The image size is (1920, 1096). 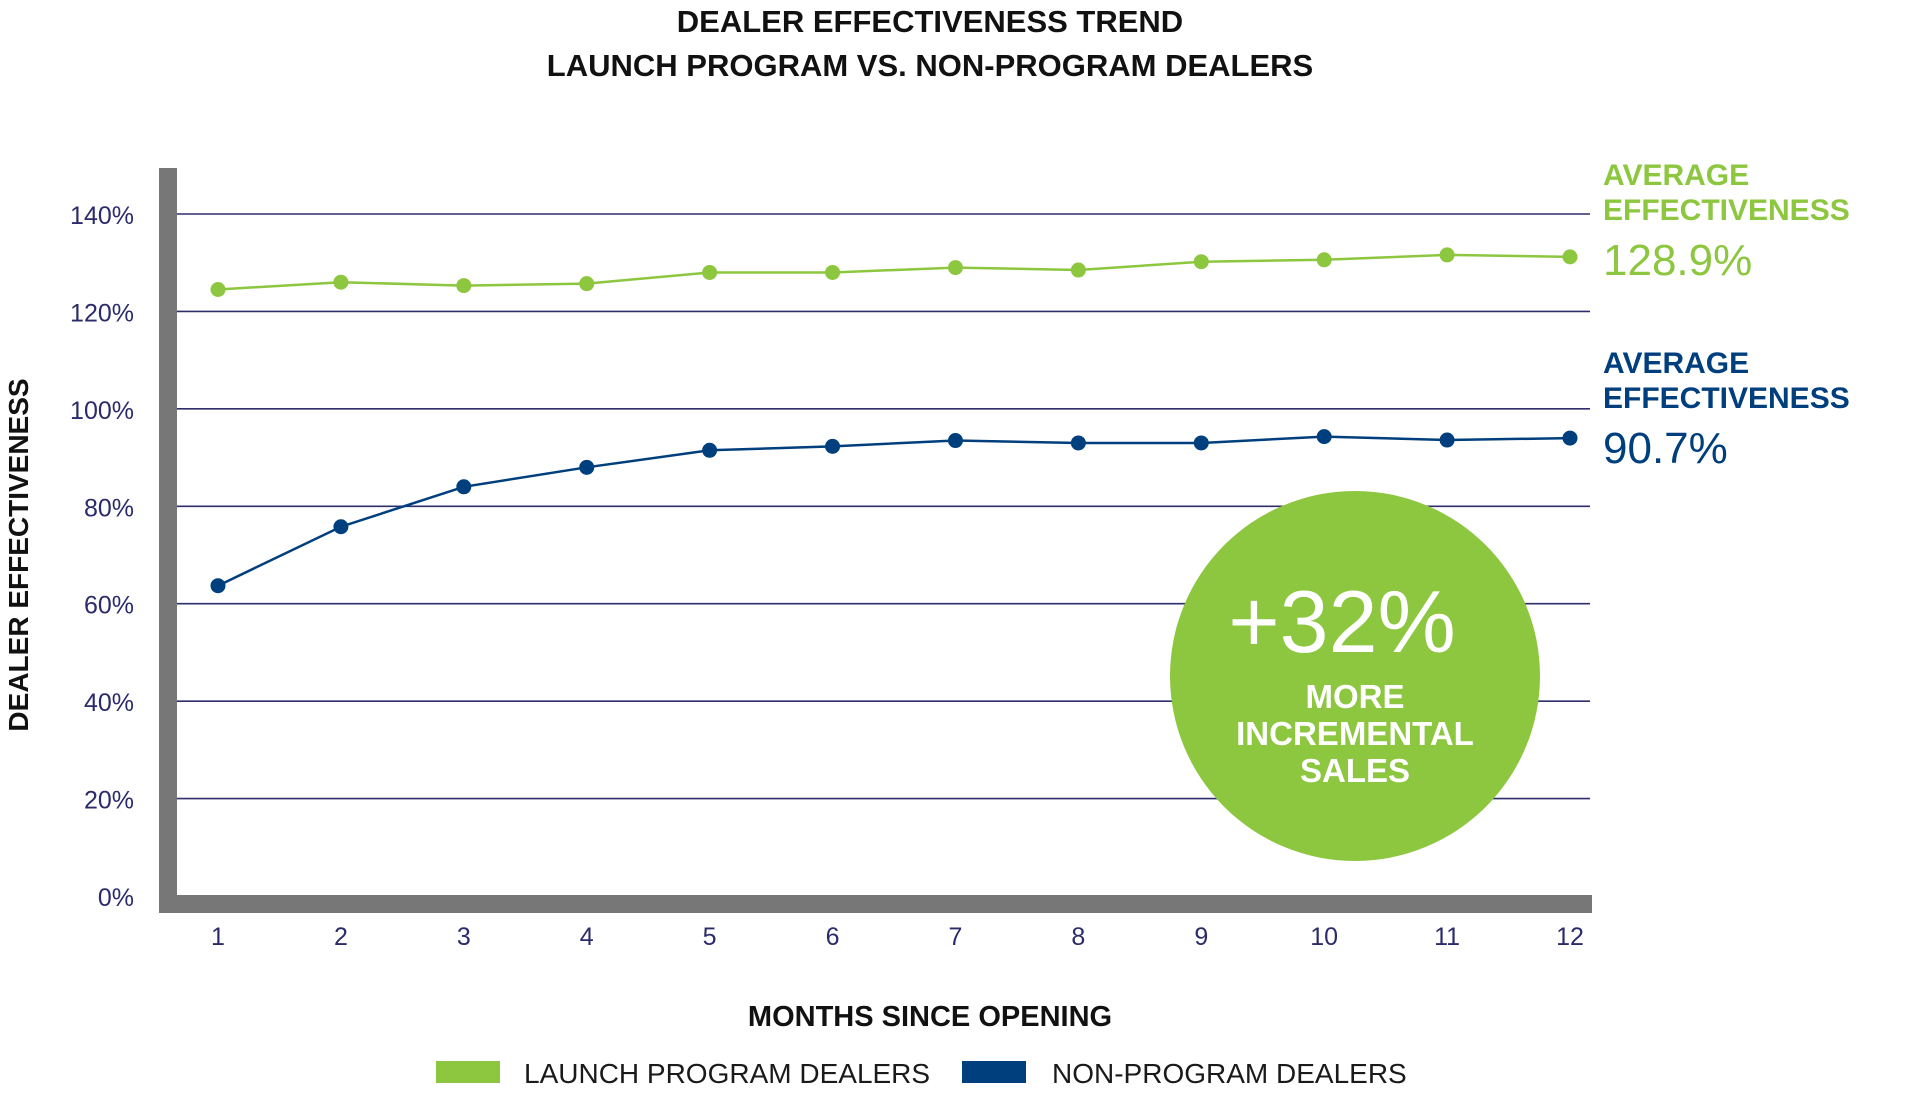 What do you see at coordinates (1201, 937) in the screenshot?
I see `x-tick-label: 9` at bounding box center [1201, 937].